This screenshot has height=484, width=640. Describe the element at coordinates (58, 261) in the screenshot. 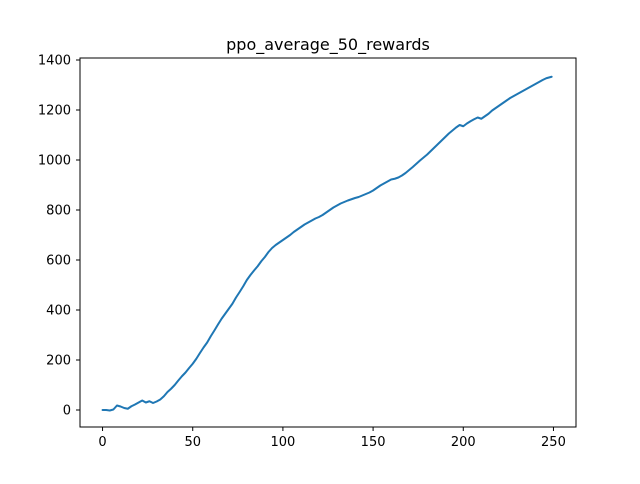

I see `y-tick-label: 600` at that location.